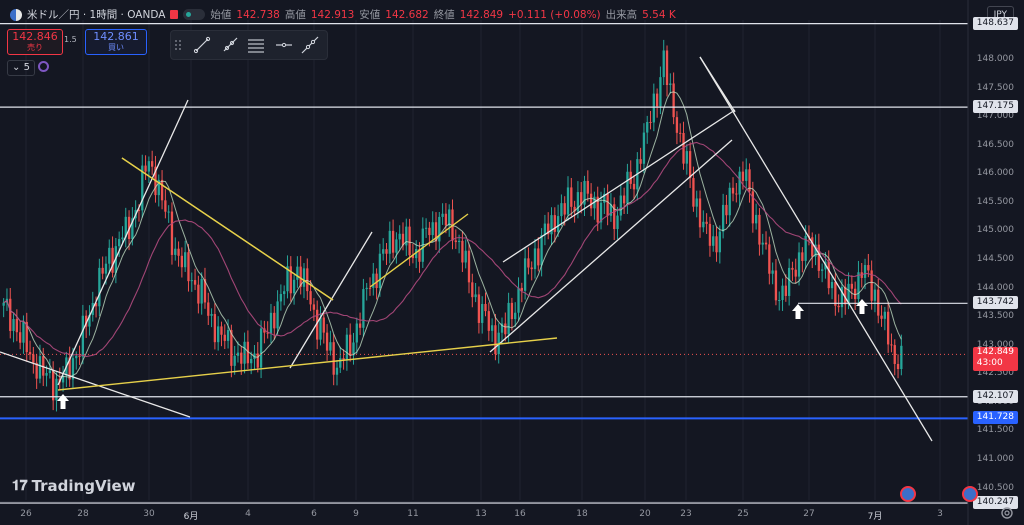 This screenshot has height=525, width=1024. What do you see at coordinates (995, 418) in the screenshot?
I see `price-level-label: 141.728` at bounding box center [995, 418].